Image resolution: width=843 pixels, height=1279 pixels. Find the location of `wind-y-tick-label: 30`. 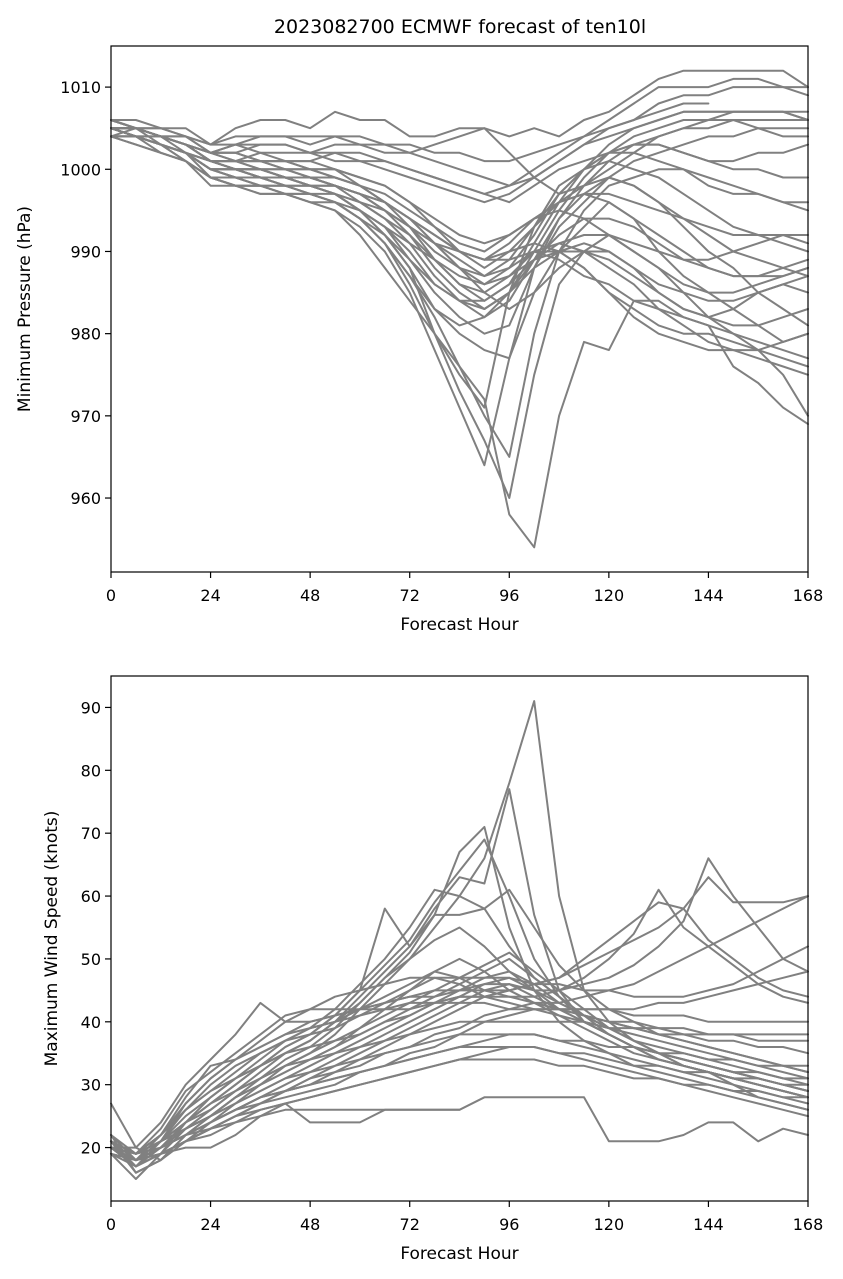

wind-y-tick-label: 30 is located at coordinates (91, 1085).